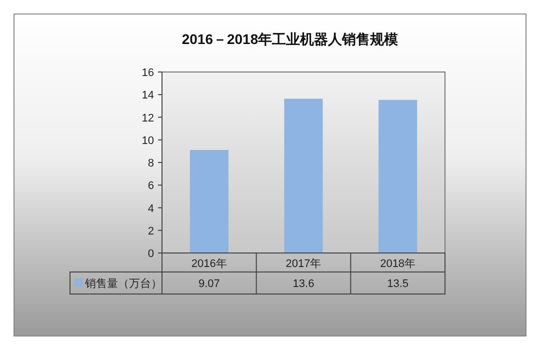  I want to click on y-tick-label: 0, so click(151, 254).